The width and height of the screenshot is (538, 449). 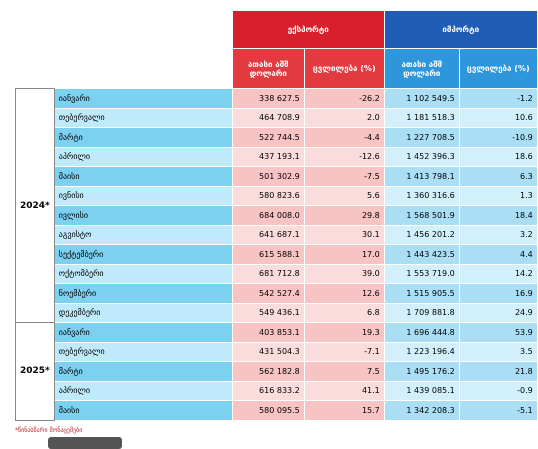 I want to click on row: აგვისტო 641 687.1 30.1 1 456 201.2 3.2, so click(x=277, y=234).